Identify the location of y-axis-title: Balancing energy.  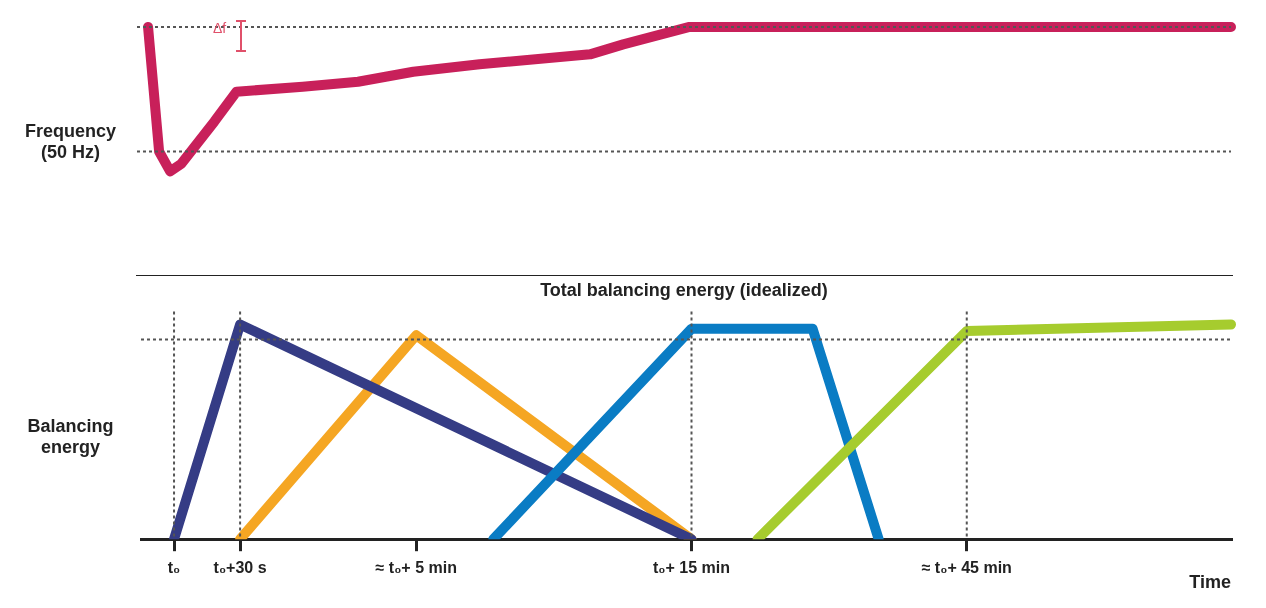
(70, 437).